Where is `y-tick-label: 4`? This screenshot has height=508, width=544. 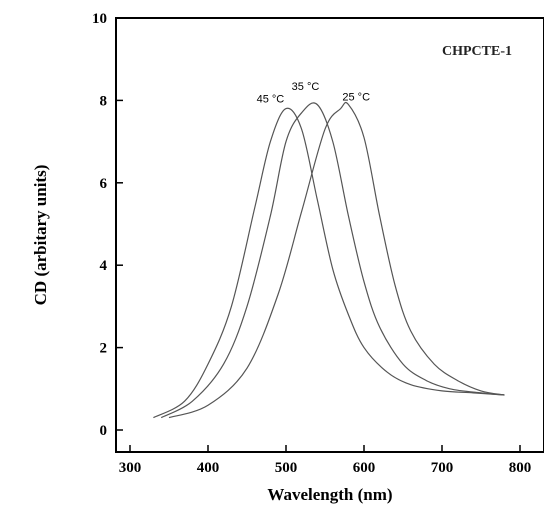
y-tick-label: 4 is located at coordinates (104, 266).